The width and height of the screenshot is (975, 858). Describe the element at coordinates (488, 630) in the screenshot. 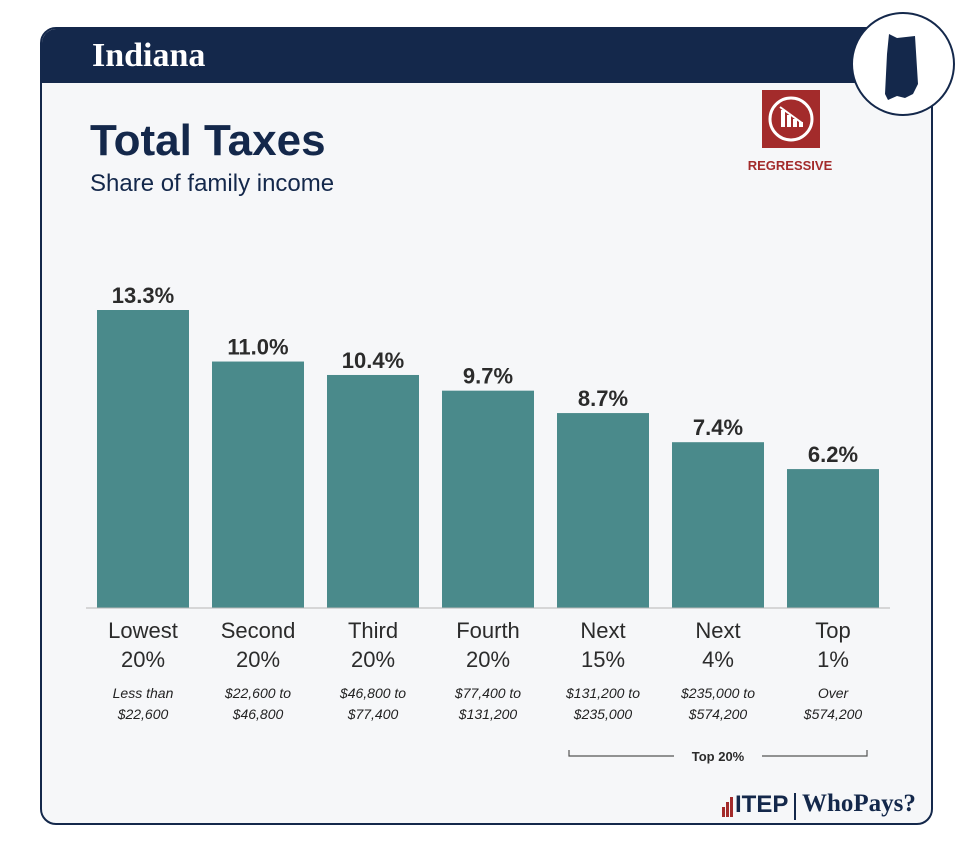

I see `x-tick-label: Fourth` at that location.